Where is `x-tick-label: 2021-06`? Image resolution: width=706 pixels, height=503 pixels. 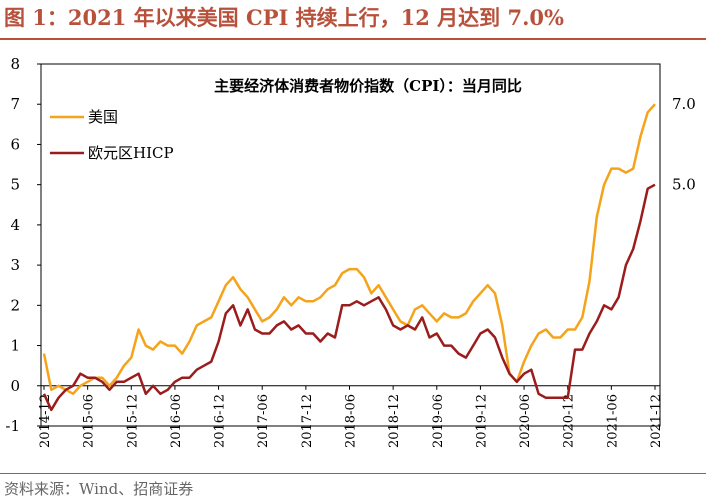
x-tick-label: 2021-06 is located at coordinates (612, 421).